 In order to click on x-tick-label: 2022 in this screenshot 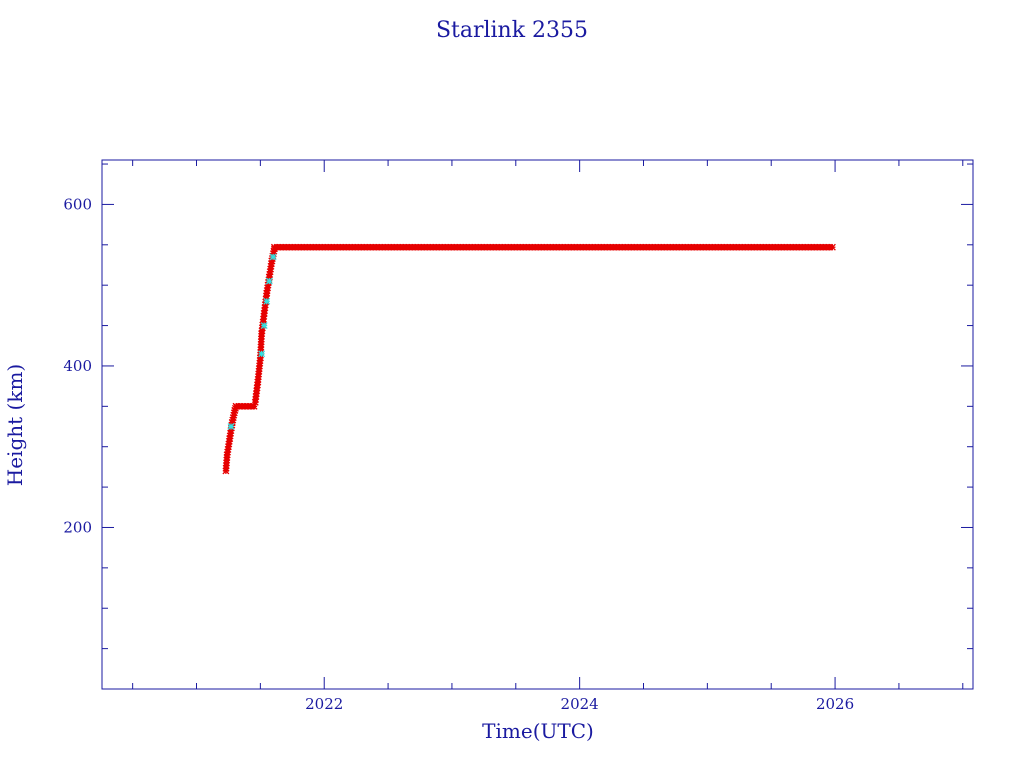, I will do `click(324, 704)`.